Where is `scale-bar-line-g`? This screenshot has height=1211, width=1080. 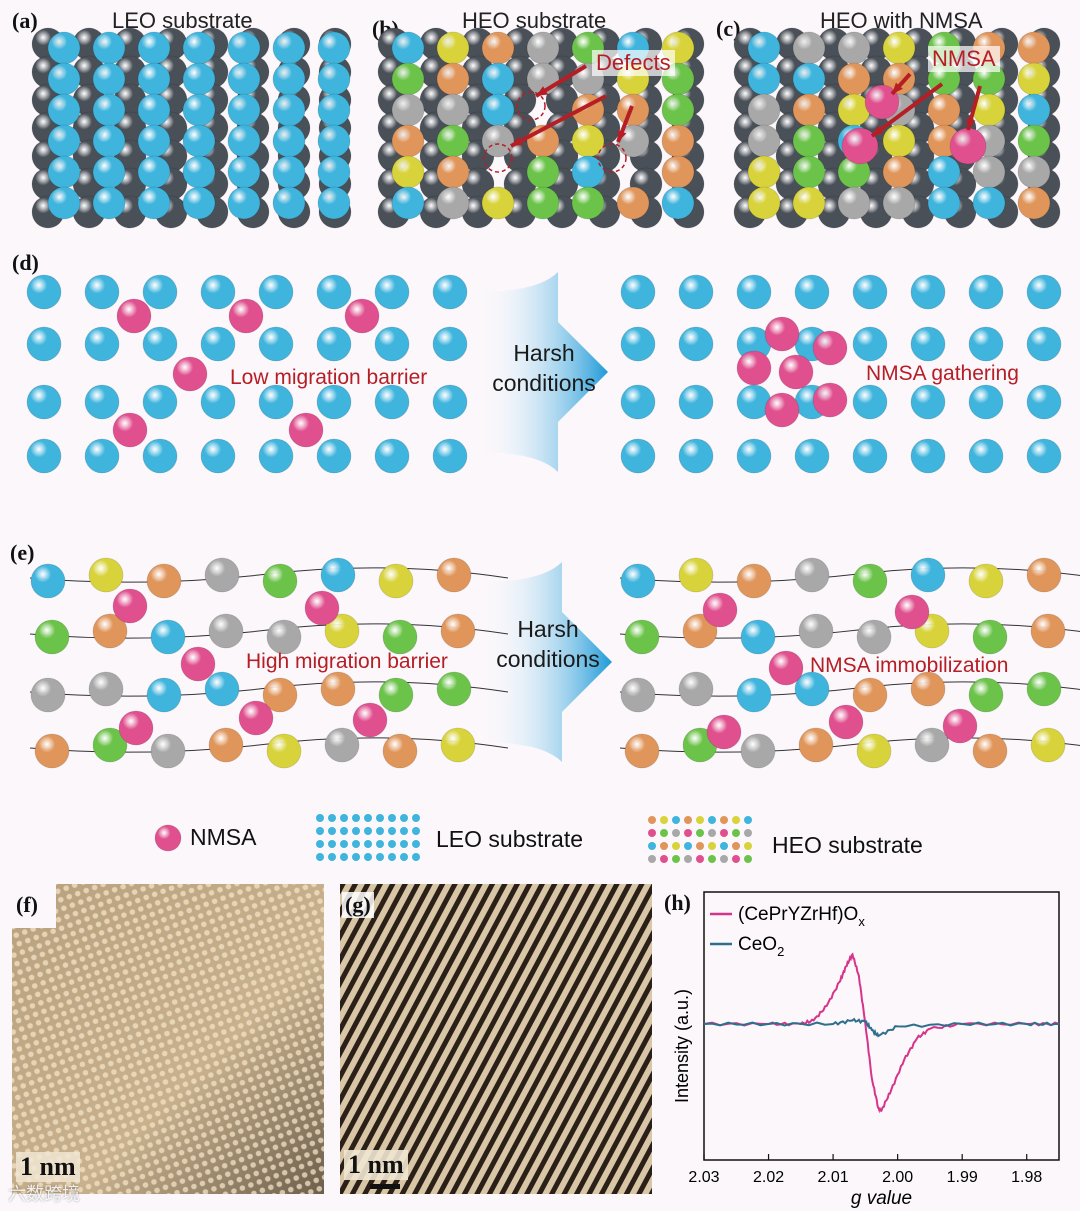 scale-bar-line-g is located at coordinates (385, 1186).